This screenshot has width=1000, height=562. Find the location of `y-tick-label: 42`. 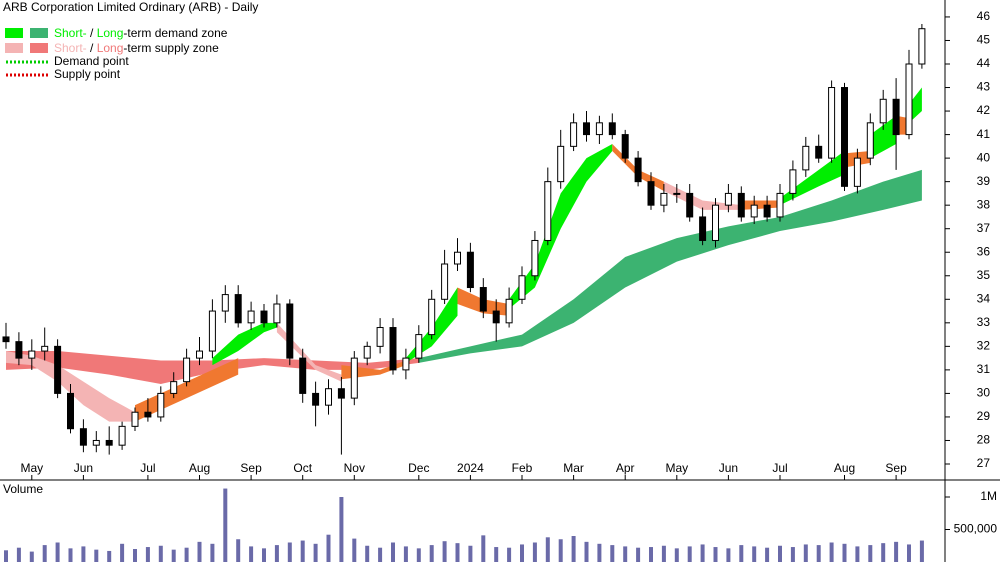

y-tick-label: 42 is located at coordinates (984, 110).